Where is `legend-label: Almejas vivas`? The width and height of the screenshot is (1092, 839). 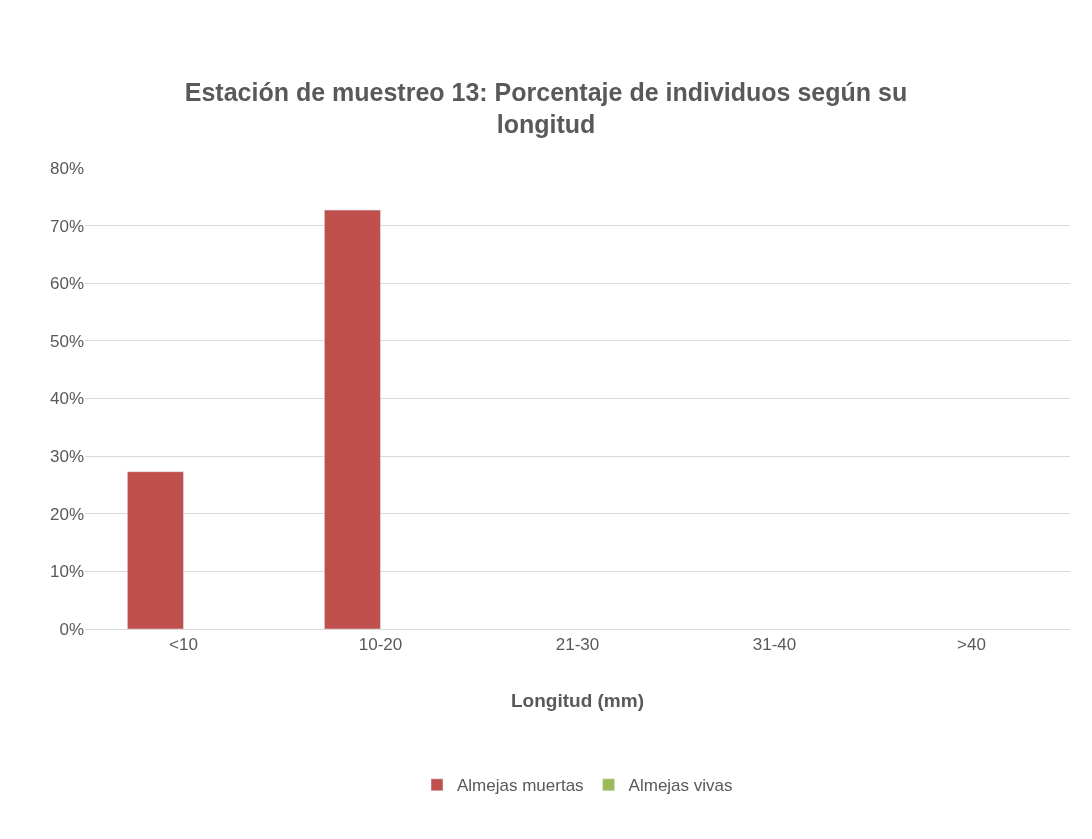
legend-label: Almejas vivas is located at coordinates (680, 786).